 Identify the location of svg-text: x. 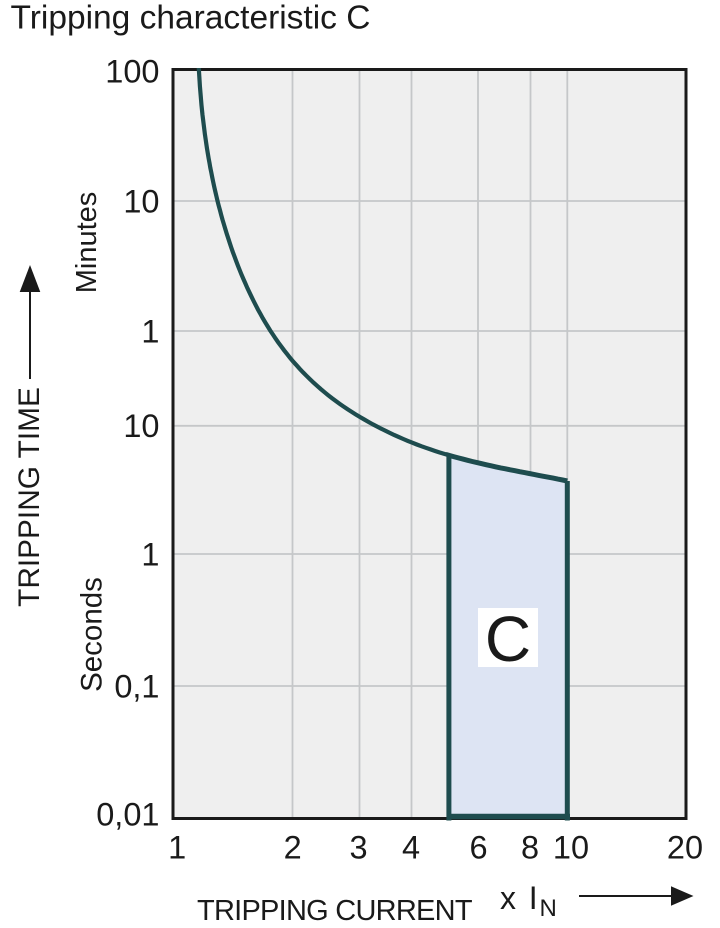
(508, 898).